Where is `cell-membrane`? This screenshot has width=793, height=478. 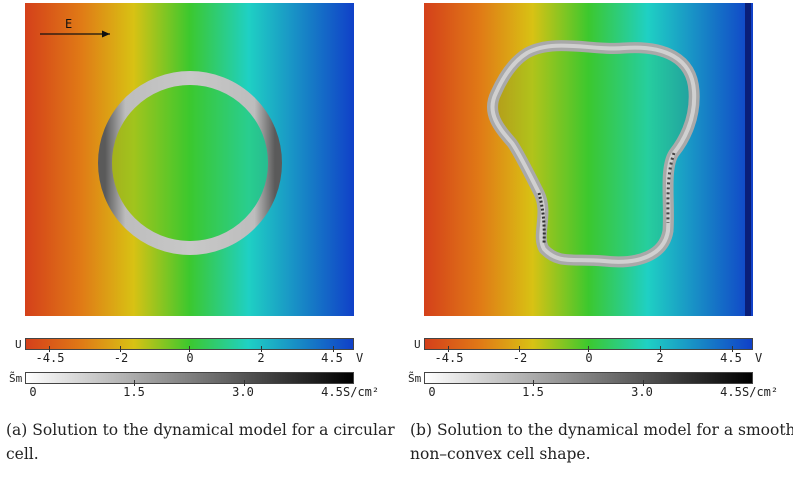
cell-membrane is located at coordinates (190, 163).